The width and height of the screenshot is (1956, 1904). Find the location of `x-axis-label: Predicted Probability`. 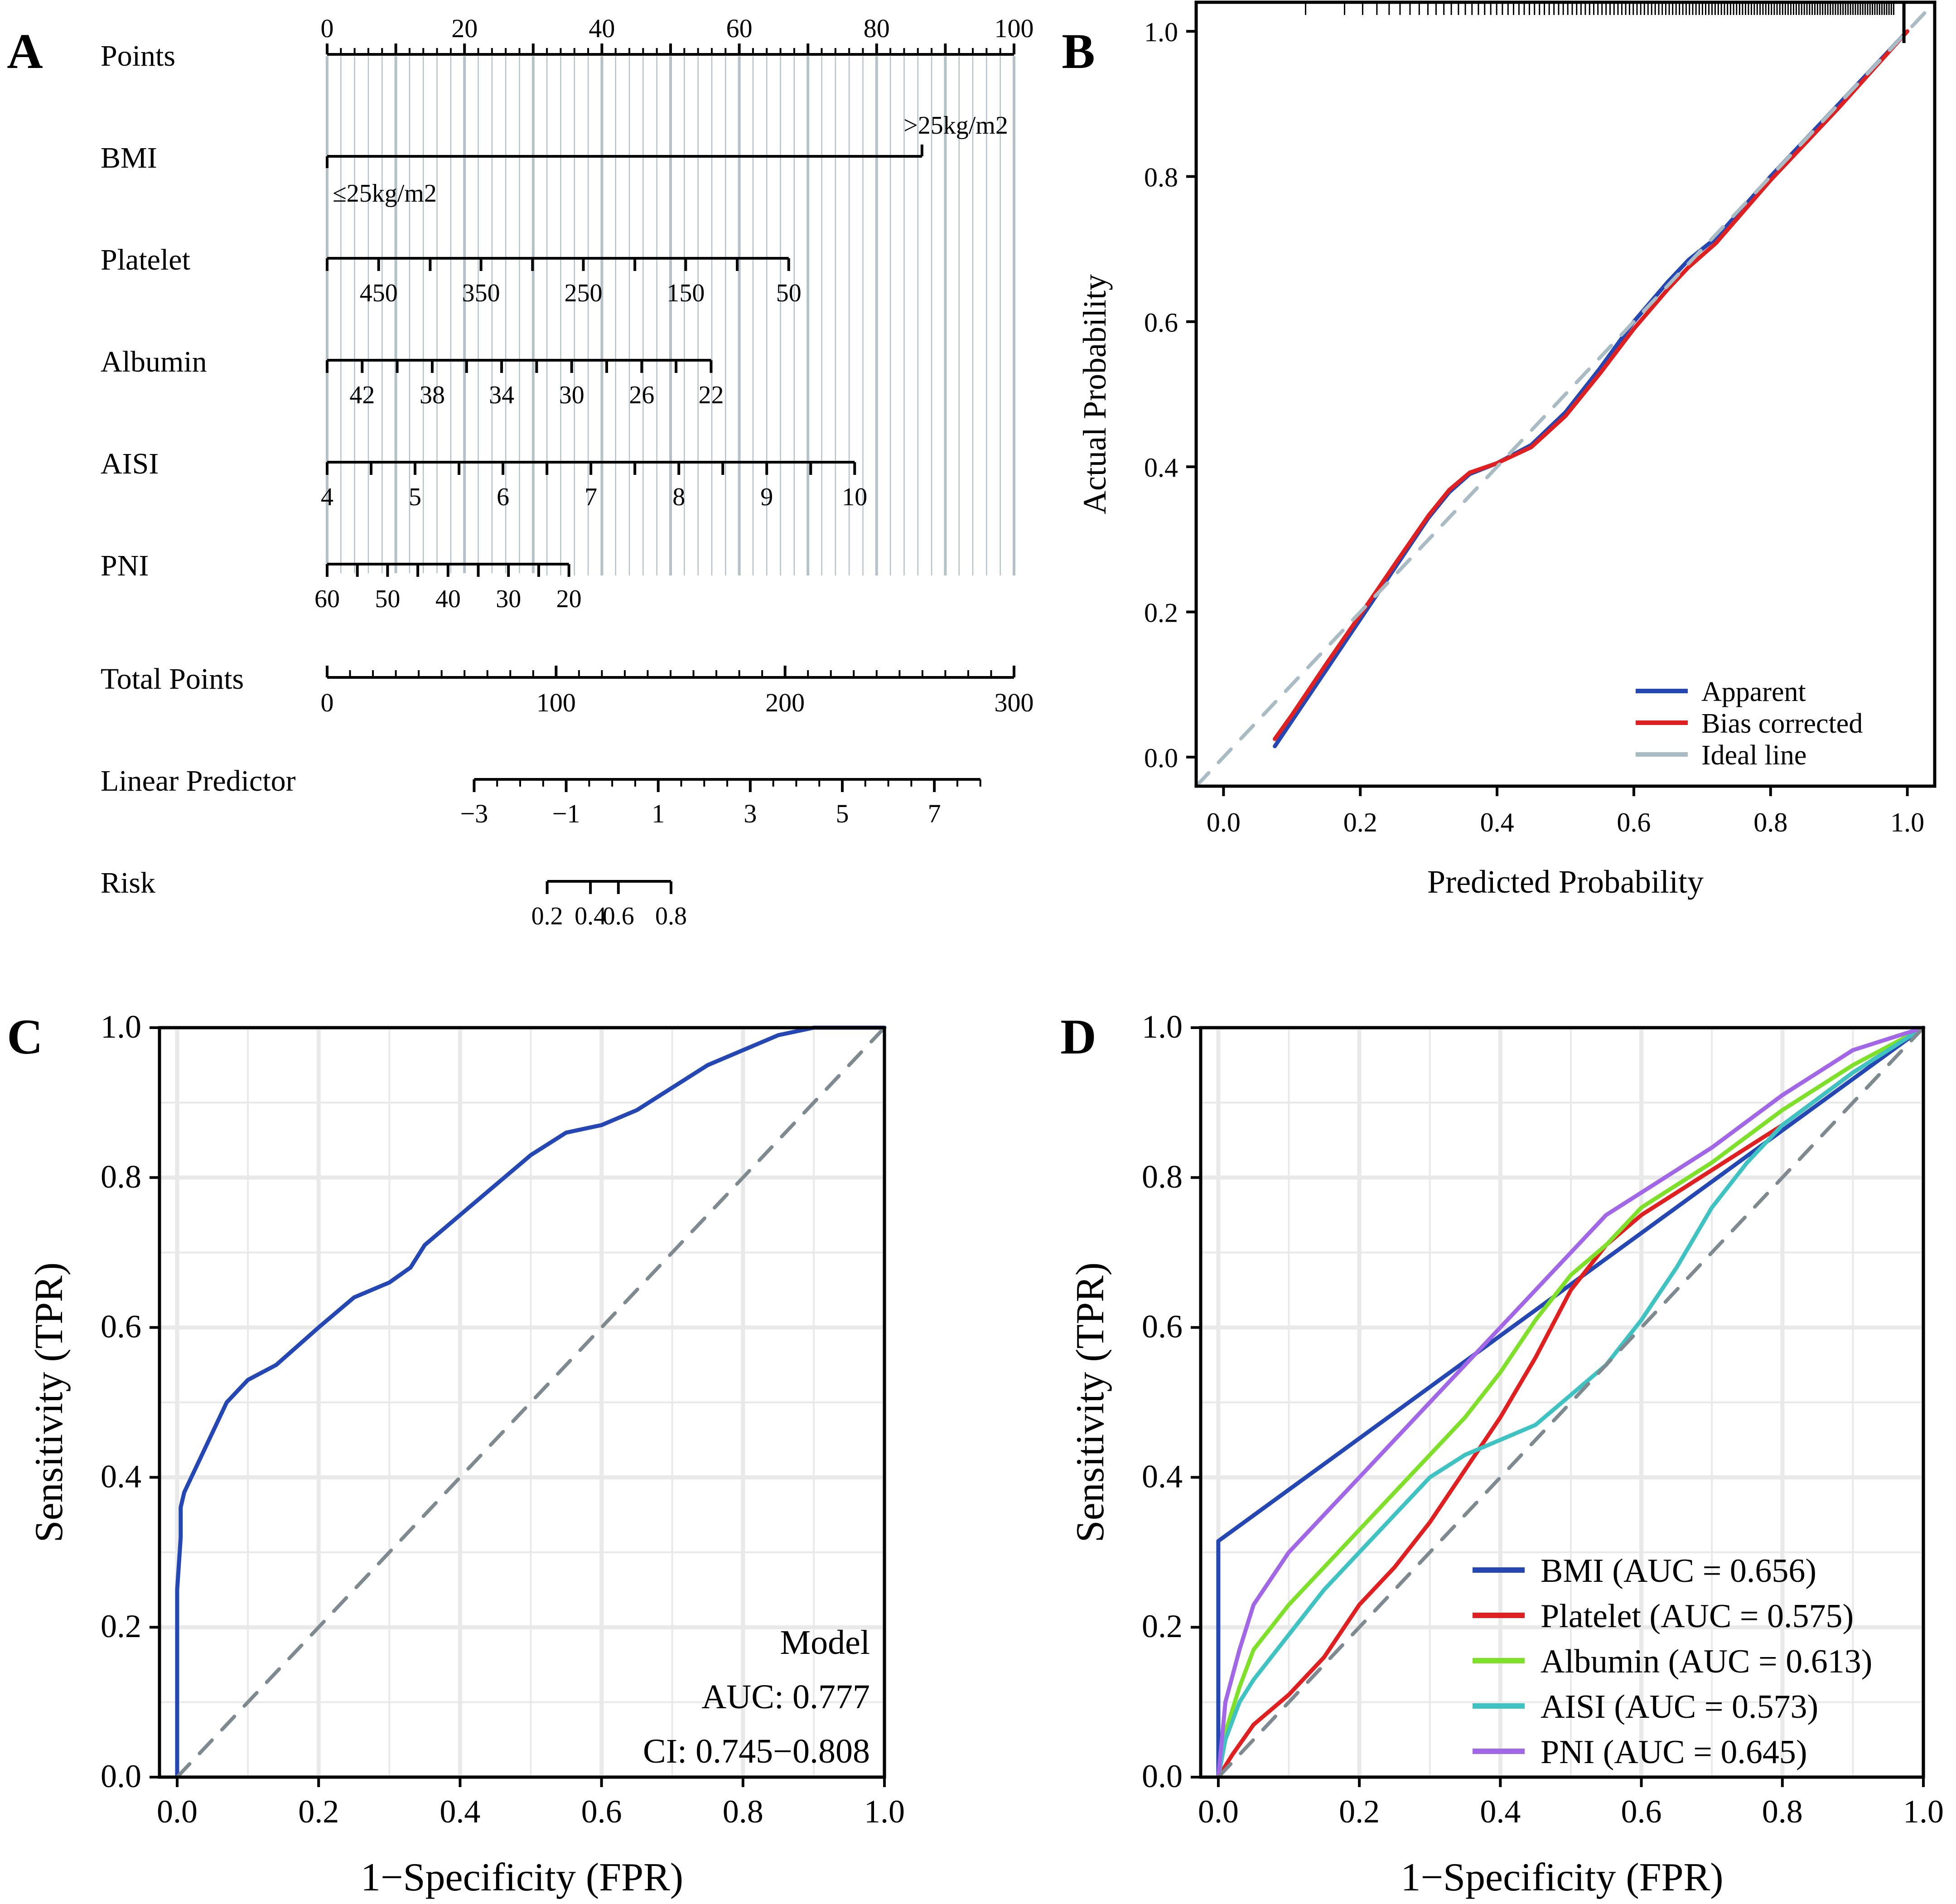

x-axis-label: Predicted Probability is located at coordinates (1565, 882).